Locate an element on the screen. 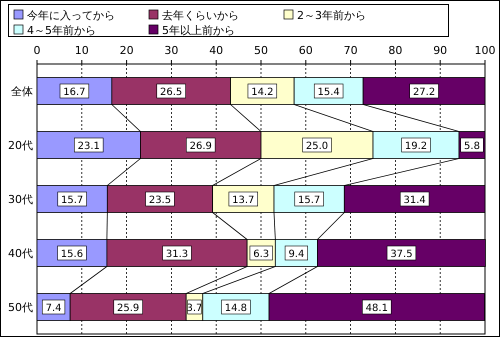  legend-label: 今年に入ってから is located at coordinates (71, 15).